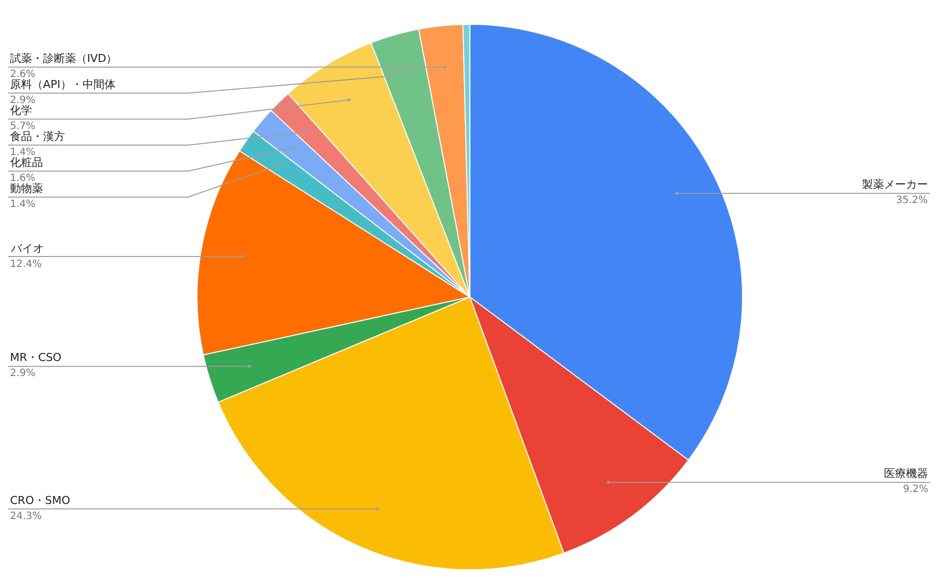 This screenshot has height=587, width=952. I want to click on slice-label: 試薬・診断薬（IVD）, so click(64, 58).